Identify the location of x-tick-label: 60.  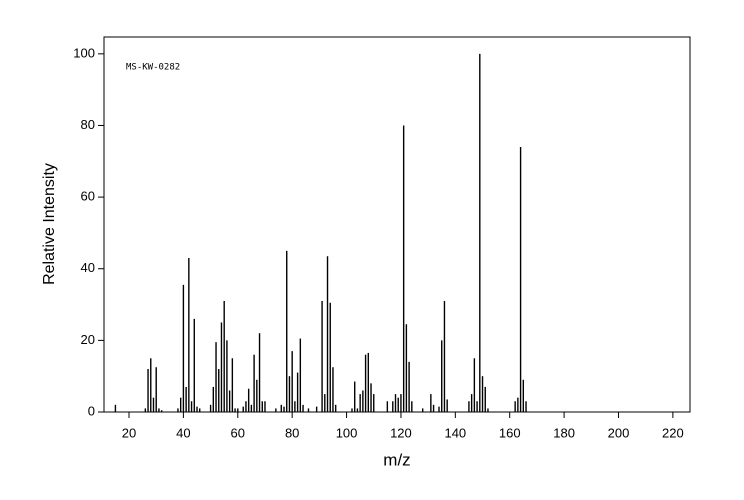
(238, 432).